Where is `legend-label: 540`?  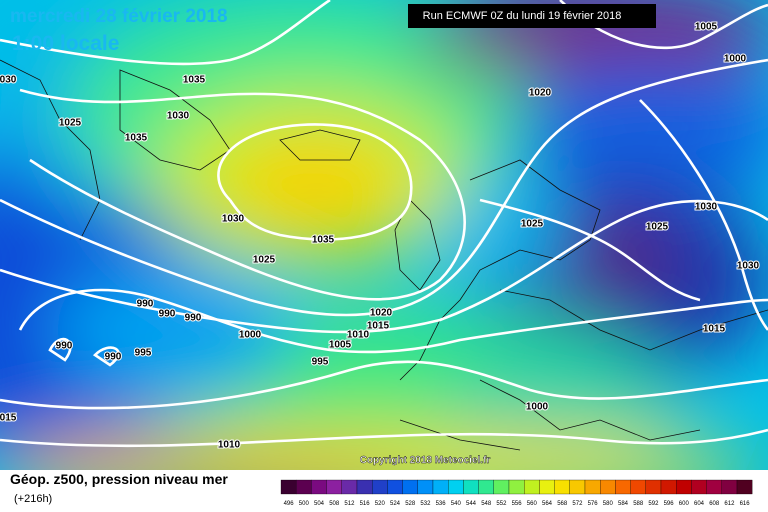
legend-label: 540 is located at coordinates (456, 504).